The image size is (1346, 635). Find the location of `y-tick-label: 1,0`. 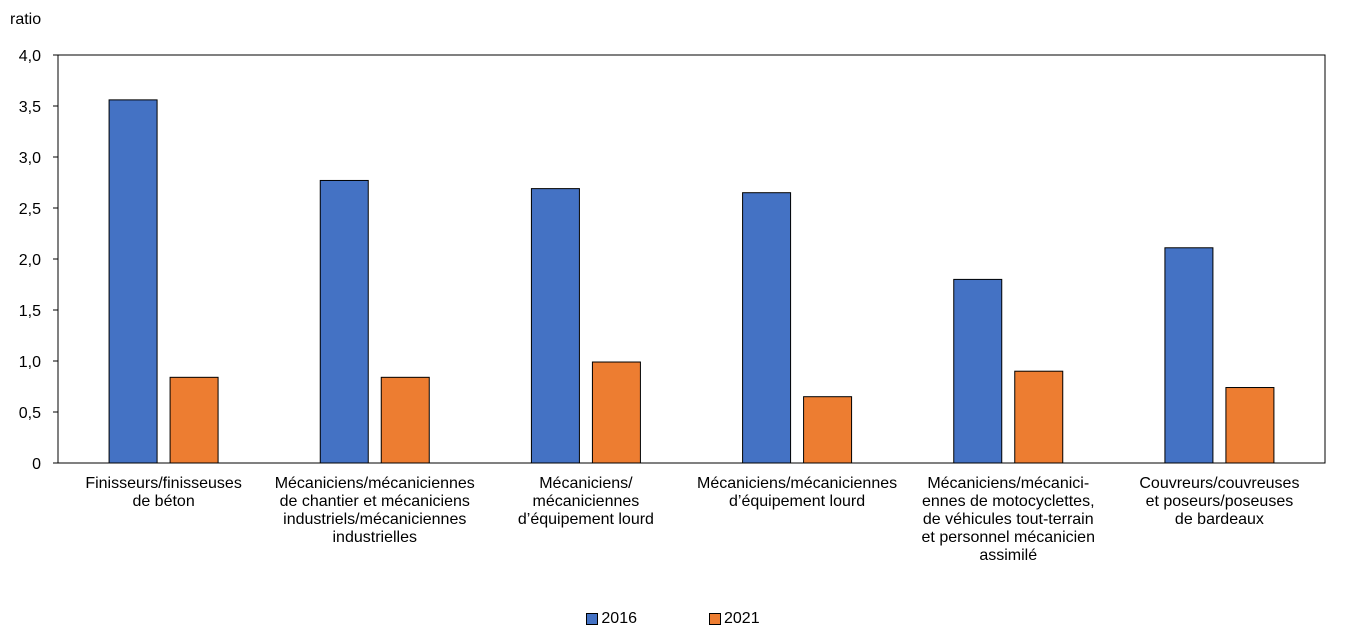

y-tick-label: 1,0 is located at coordinates (30, 362).